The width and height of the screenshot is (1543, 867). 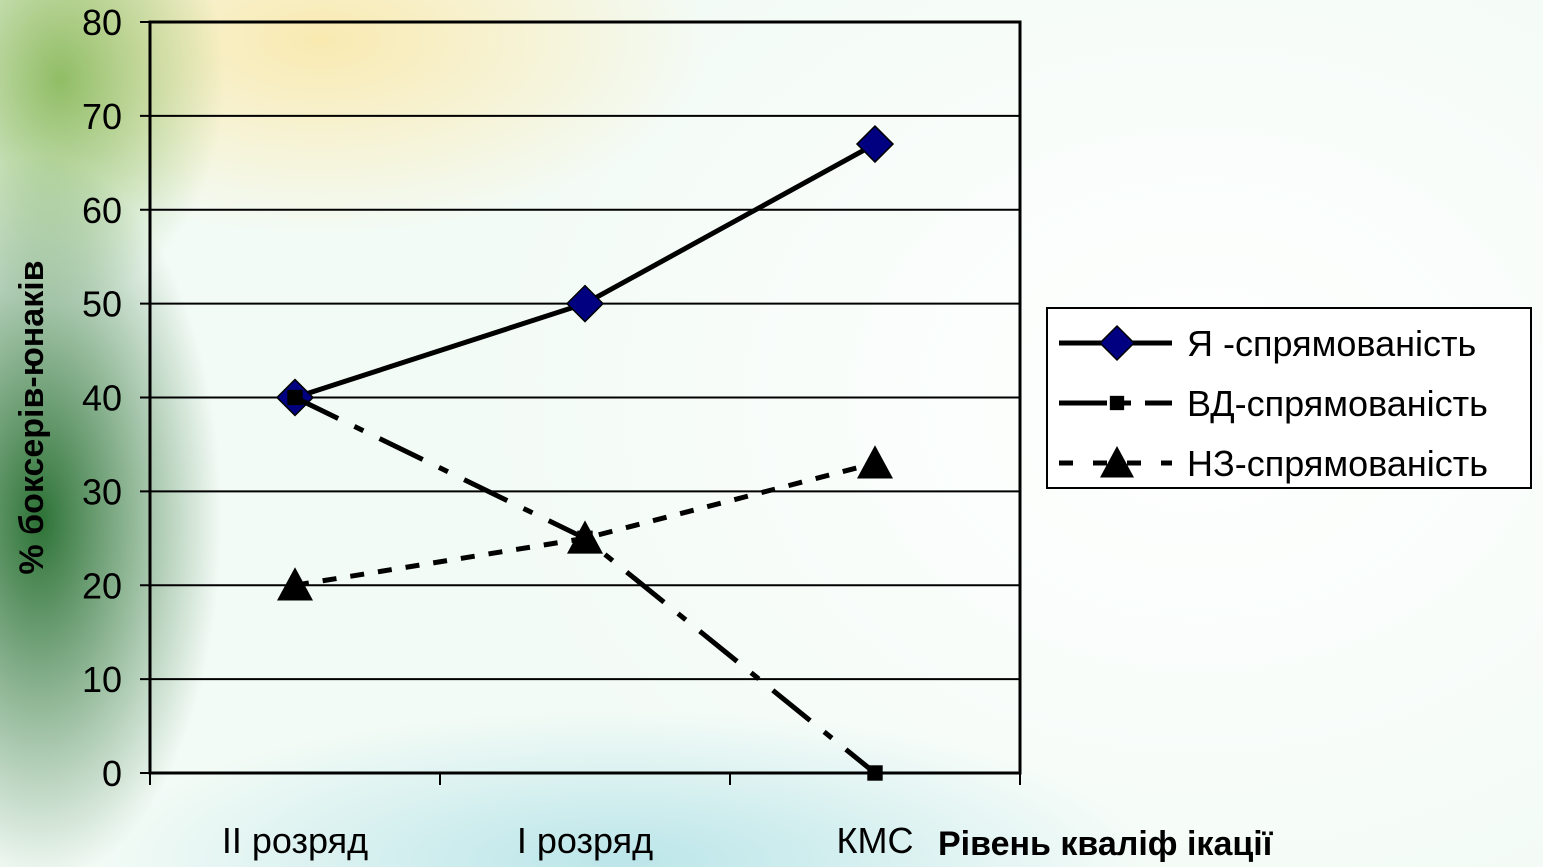 I want to click on legend-label: НЗ-спрямованість, so click(x=1337, y=463).